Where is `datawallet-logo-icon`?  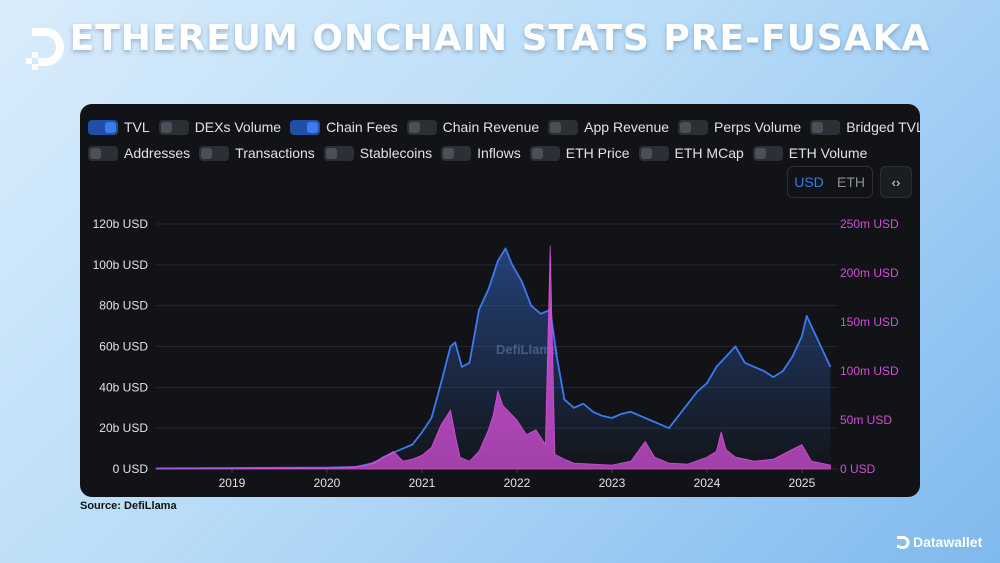
datawallet-logo-icon is located at coordinates (903, 542).